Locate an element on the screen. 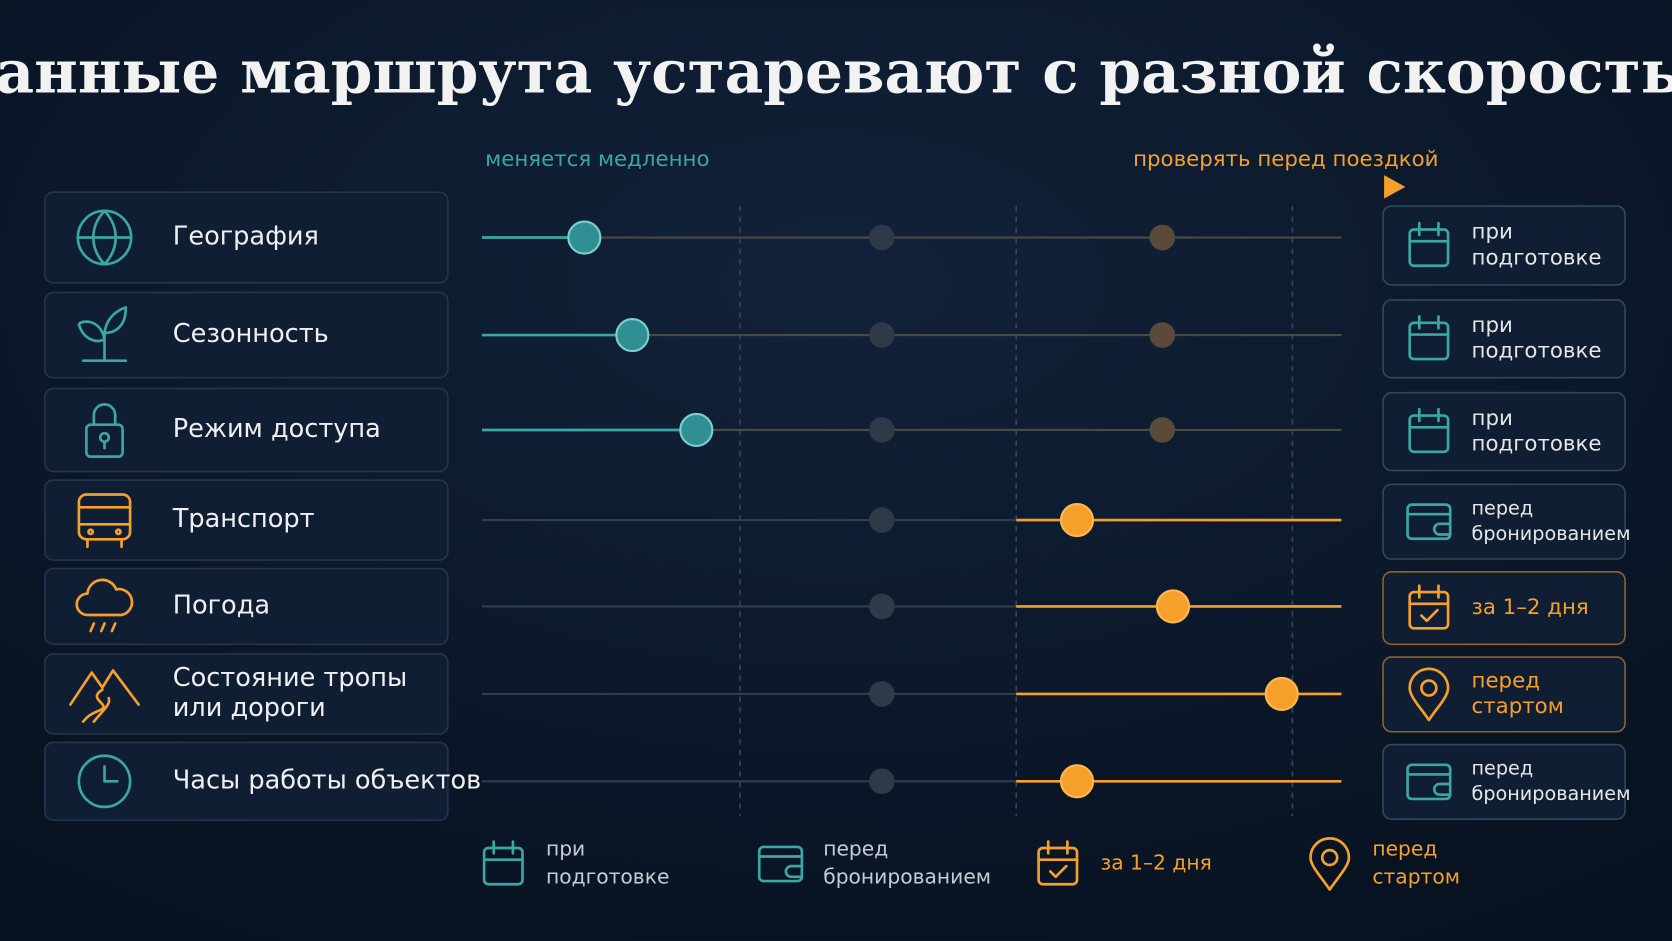 This screenshot has width=1672, height=941. check-label: перед is located at coordinates (1503, 507).